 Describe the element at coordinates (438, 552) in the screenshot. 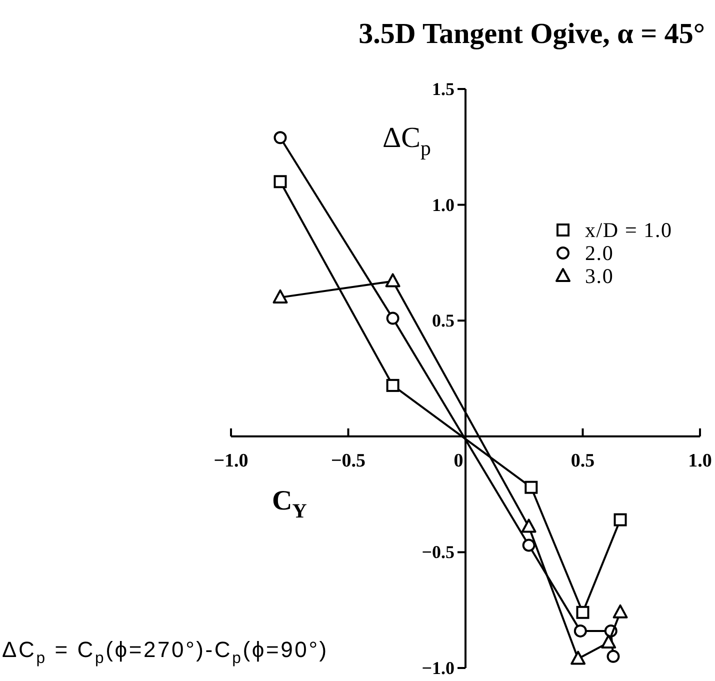

I see `y-tick-label: −0.5` at that location.